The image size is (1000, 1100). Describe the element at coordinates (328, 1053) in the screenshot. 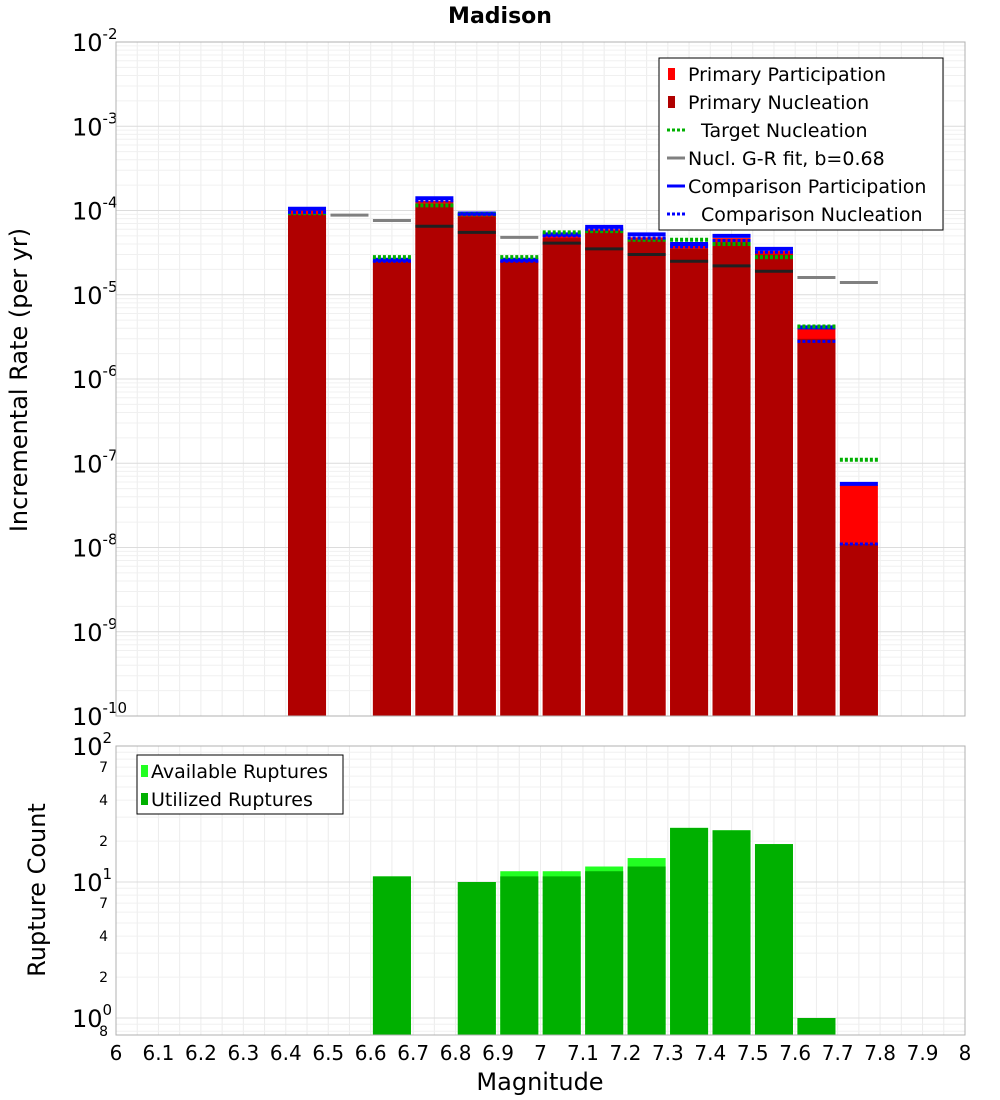

I see `x-tick-label: 6.5` at that location.